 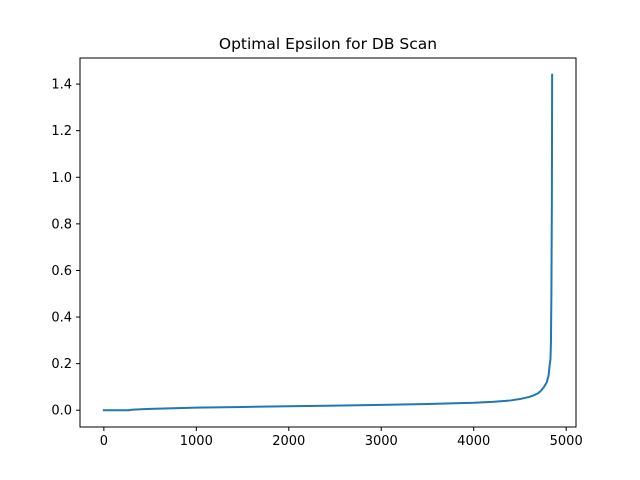 What do you see at coordinates (328, 44) in the screenshot?
I see `chart-title: Optimal Epsilon for DB Scan` at bounding box center [328, 44].